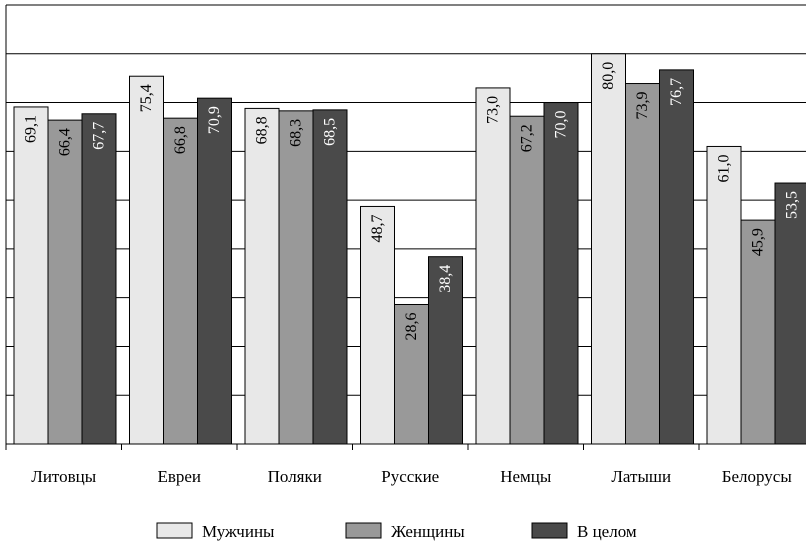 The image size is (806, 545). What do you see at coordinates (642, 106) in the screenshot?
I see `data-label: 73,9` at bounding box center [642, 106].